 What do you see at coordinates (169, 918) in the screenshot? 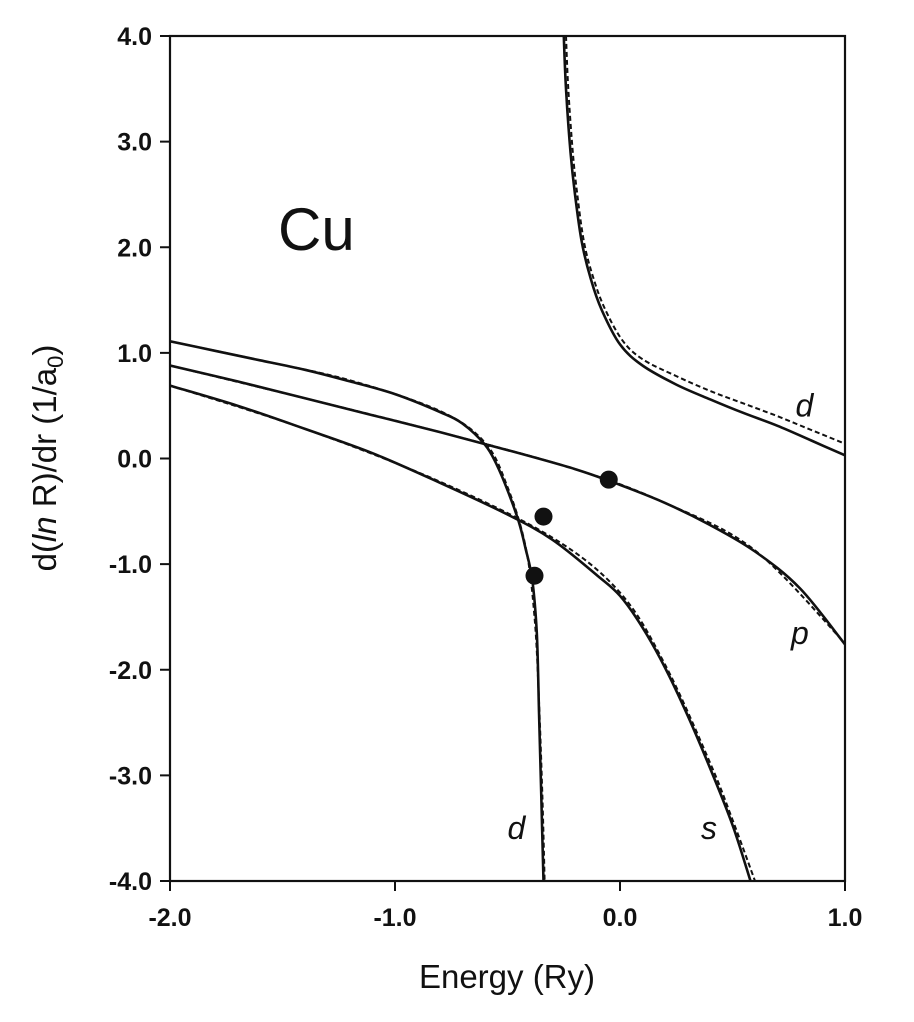
I see `x-tick-label: -2.0` at bounding box center [169, 918].